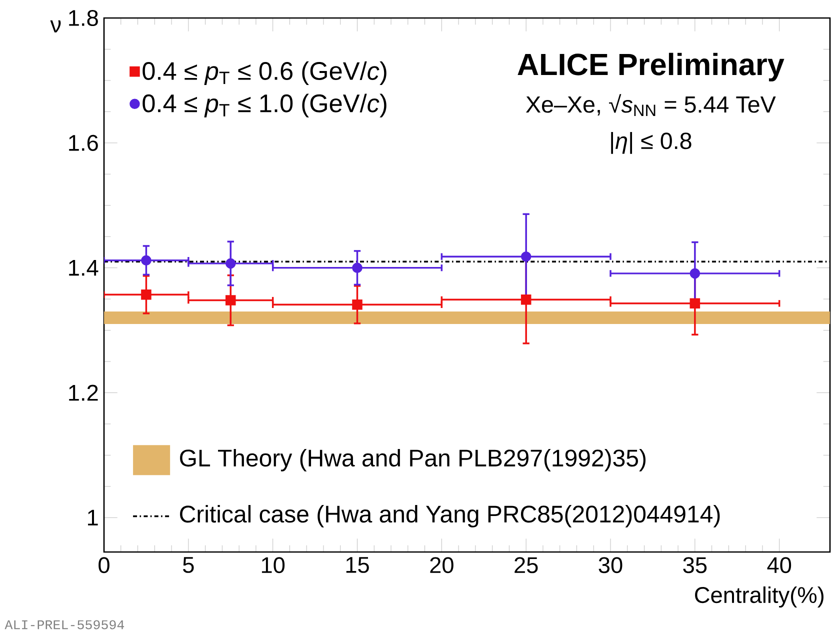 The image size is (832, 634). I want to click on y-tick-label: 1, so click(93, 518).